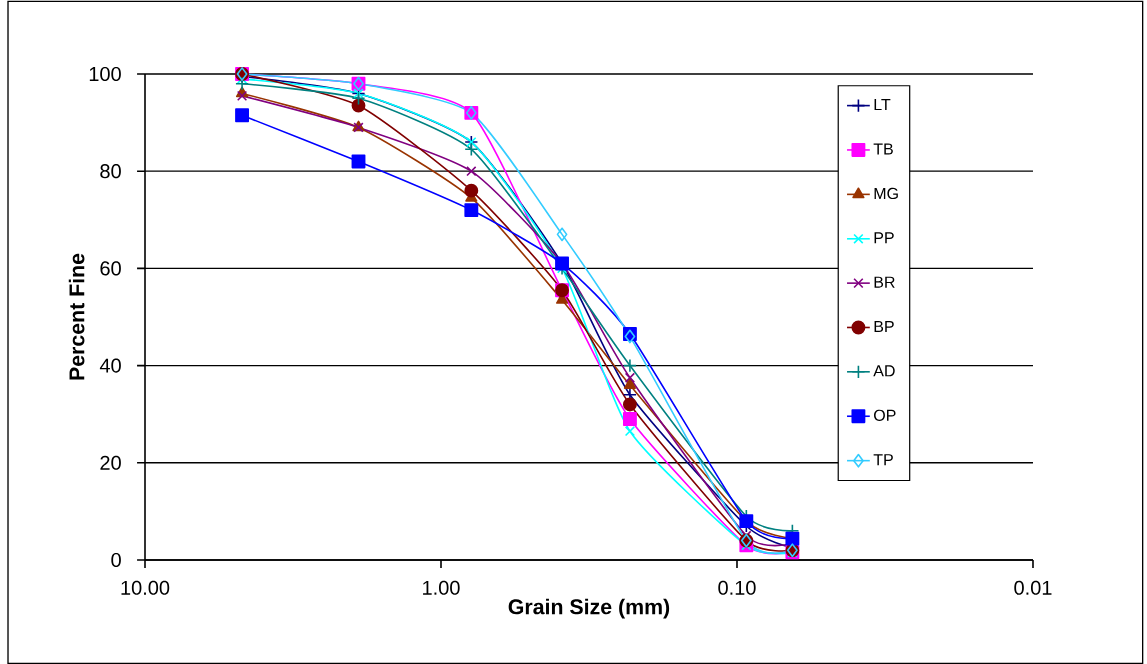 The image size is (1147, 664). What do you see at coordinates (884, 282) in the screenshot?
I see `legend-label: BR` at bounding box center [884, 282].